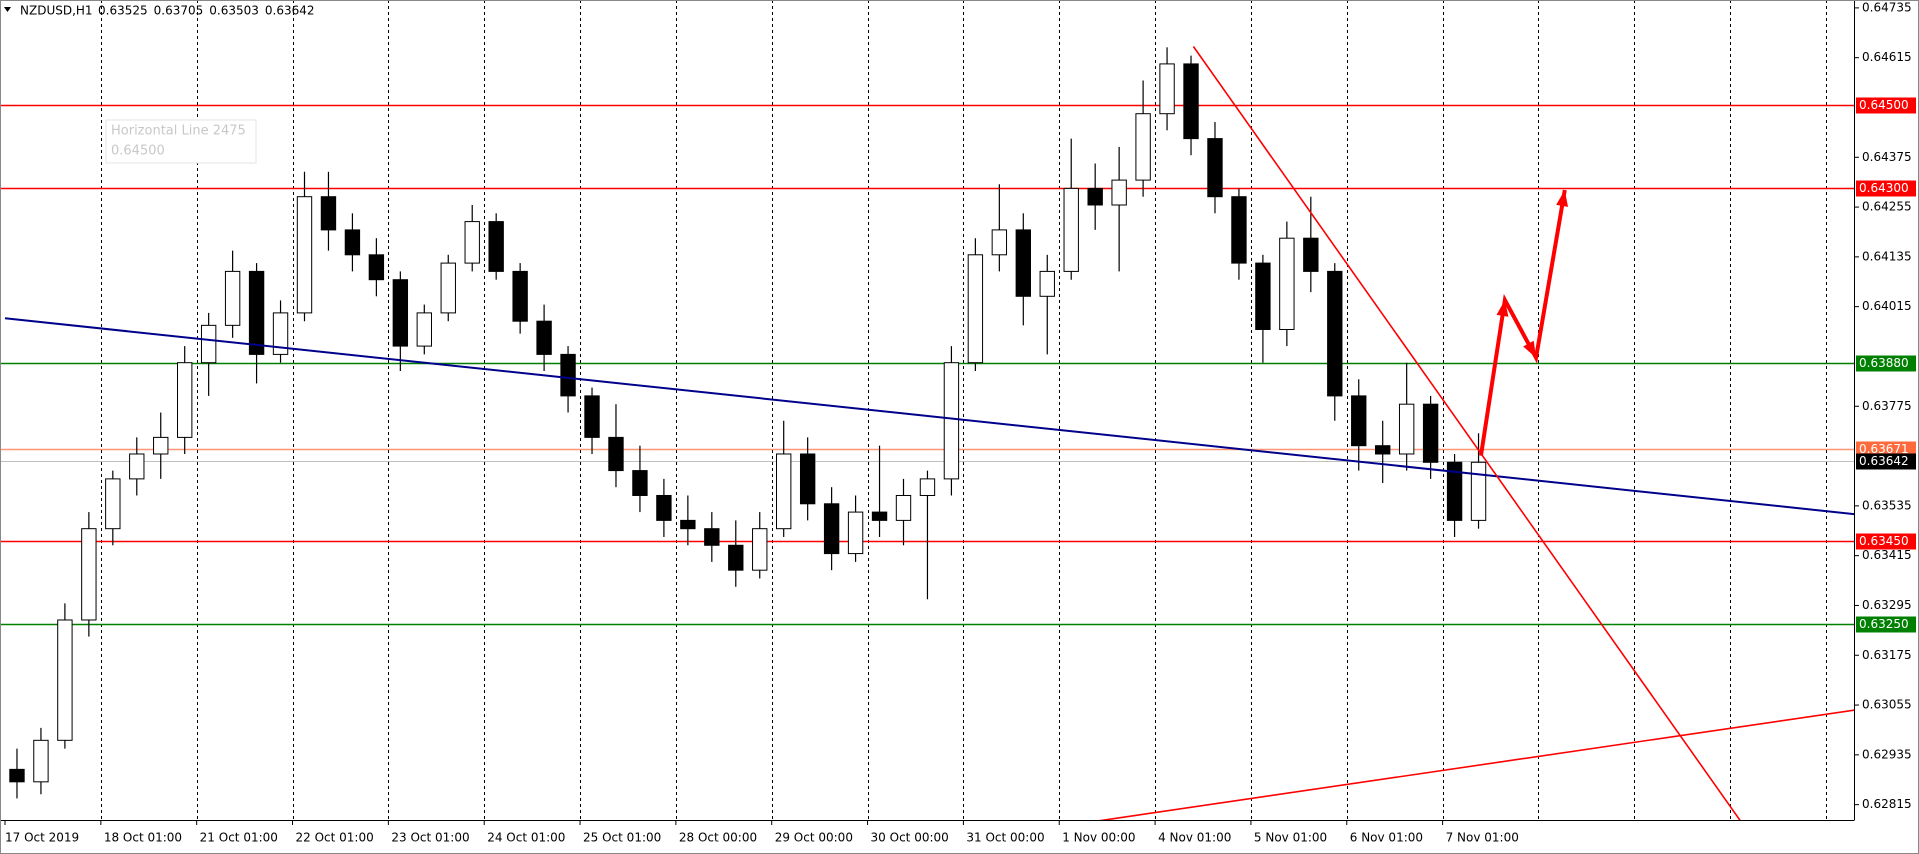 Image resolution: width=1919 pixels, height=854 pixels. Describe the element at coordinates (1005, 838) in the screenshot. I see `x-tick-label: 31 Oct 00:00` at that location.